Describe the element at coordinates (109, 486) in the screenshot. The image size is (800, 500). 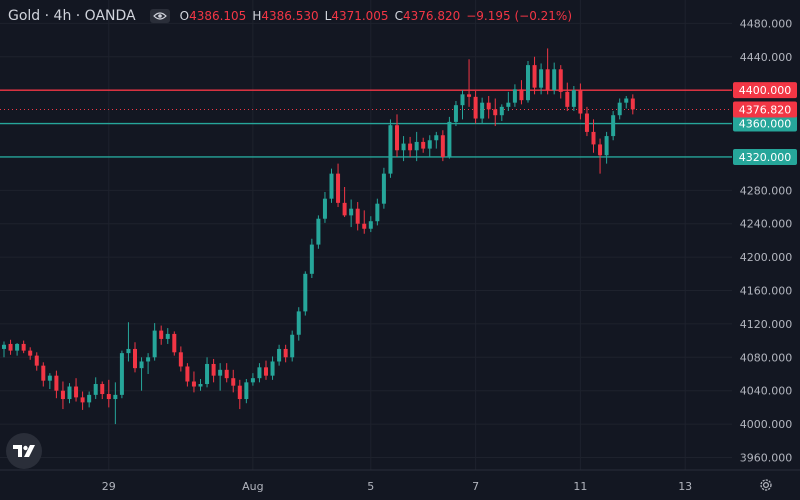
I see `time-tick-label: 29` at that location.